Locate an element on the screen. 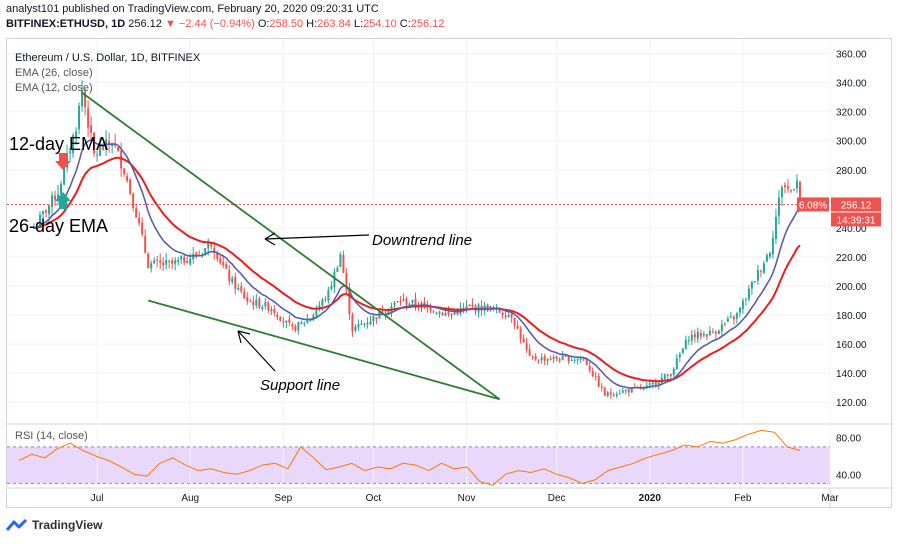 Image resolution: width=900 pixels, height=544 pixels. low-value: 254.10 is located at coordinates (380, 24).